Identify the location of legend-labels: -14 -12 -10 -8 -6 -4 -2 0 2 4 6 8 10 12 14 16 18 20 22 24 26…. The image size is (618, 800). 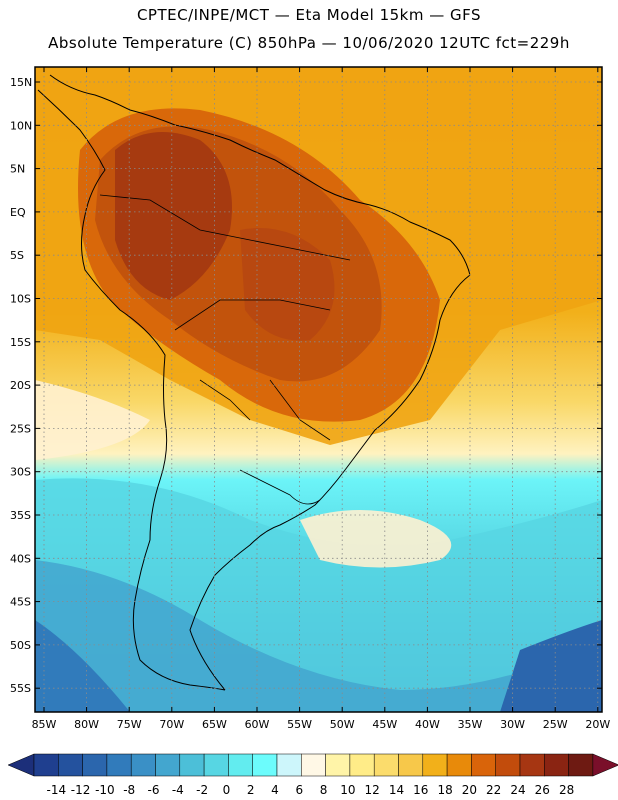
(310, 790).